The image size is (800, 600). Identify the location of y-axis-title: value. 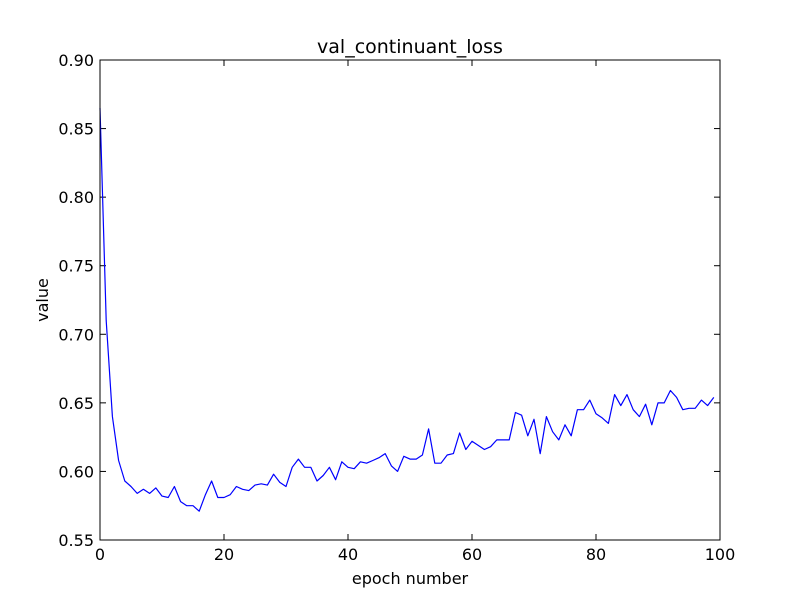
(42, 300).